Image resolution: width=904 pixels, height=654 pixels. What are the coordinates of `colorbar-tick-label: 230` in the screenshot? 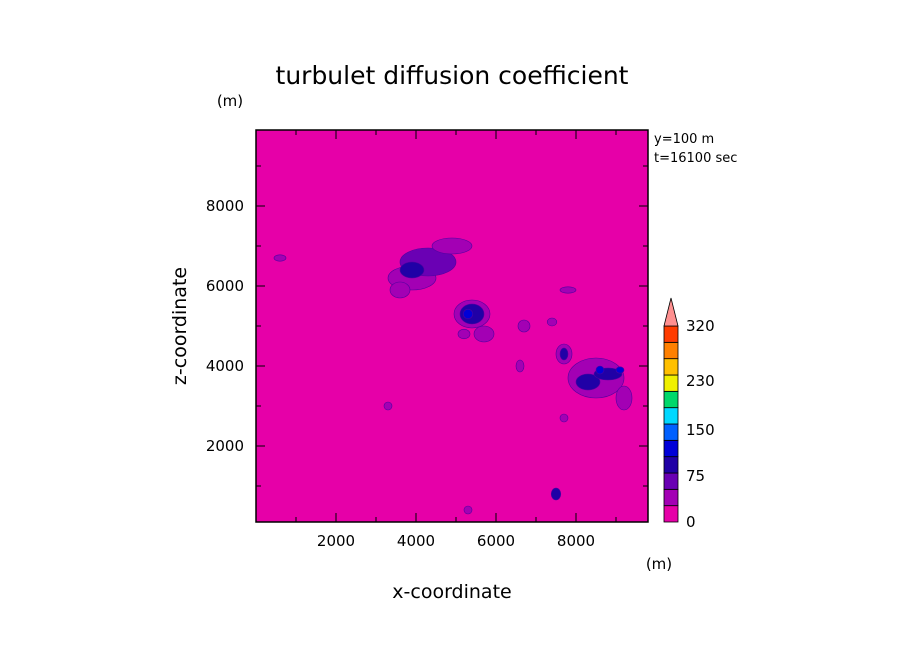 It's located at (700, 381).